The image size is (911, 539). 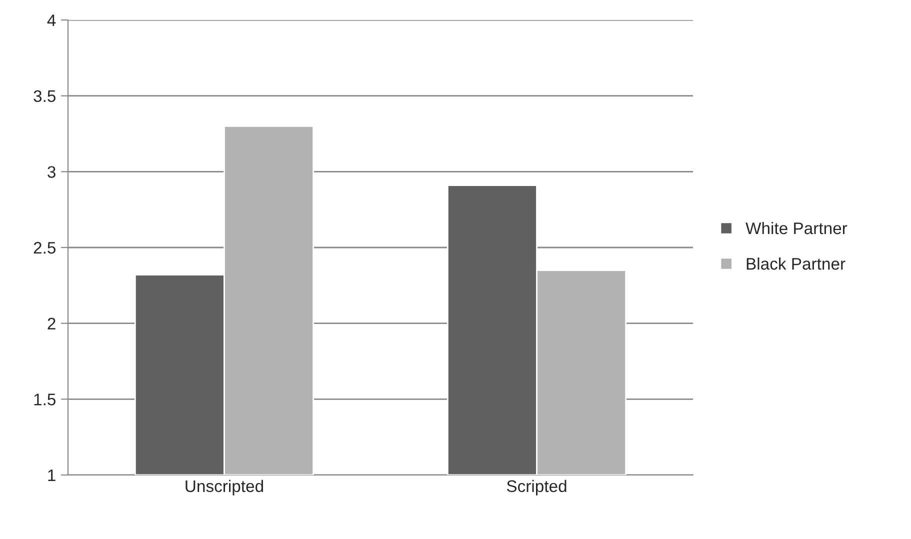 What do you see at coordinates (45, 400) in the screenshot?
I see `y-tick-label: 1.5` at bounding box center [45, 400].